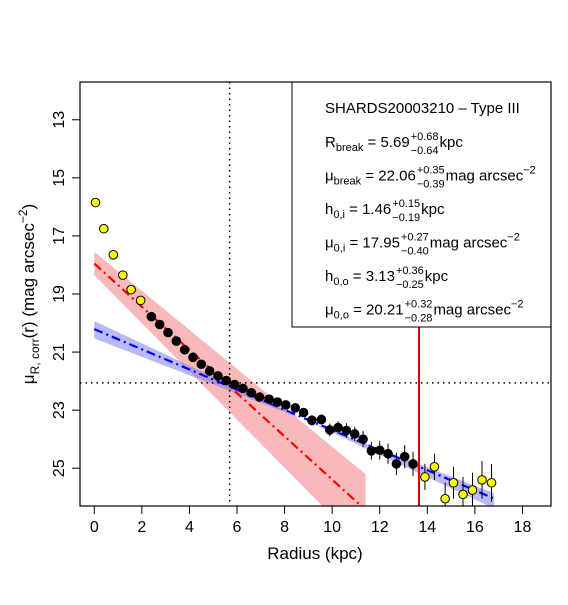 This screenshot has height=605, width=568. What do you see at coordinates (358, 211) in the screenshot?
I see `legend-parameter-2: h0,i = 1.46` at bounding box center [358, 211].